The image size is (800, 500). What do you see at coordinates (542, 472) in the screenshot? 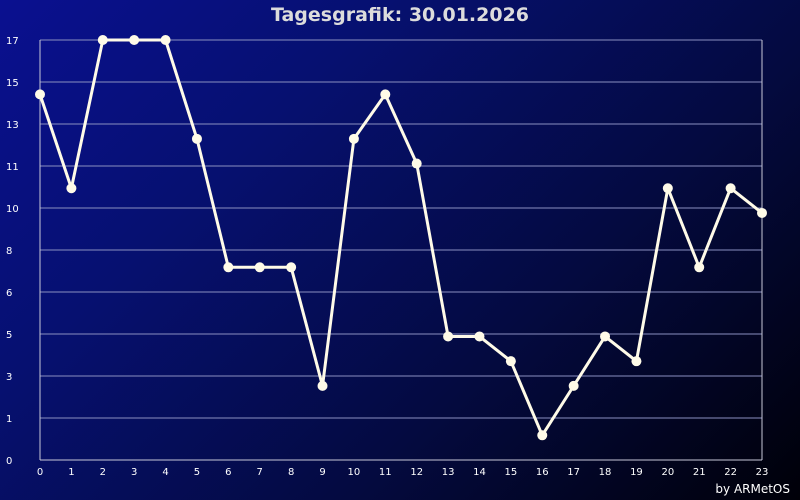
I see `x-tick-label: 16` at bounding box center [542, 472].